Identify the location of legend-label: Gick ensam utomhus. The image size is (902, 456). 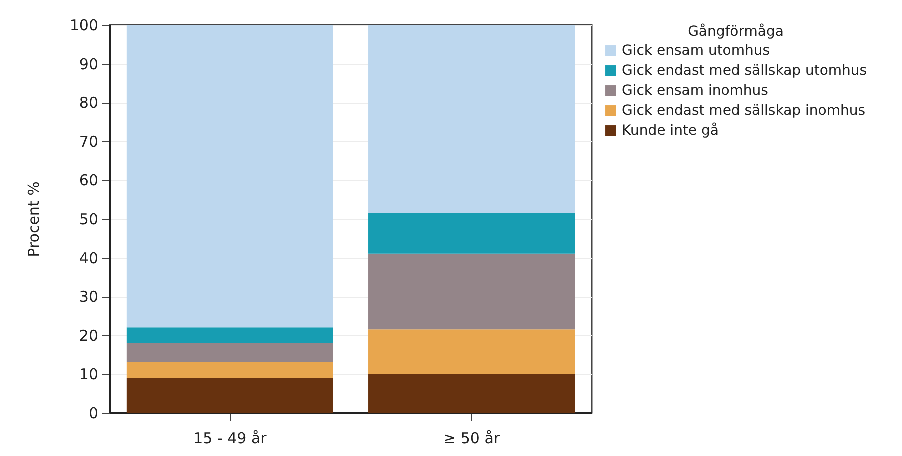
(696, 51).